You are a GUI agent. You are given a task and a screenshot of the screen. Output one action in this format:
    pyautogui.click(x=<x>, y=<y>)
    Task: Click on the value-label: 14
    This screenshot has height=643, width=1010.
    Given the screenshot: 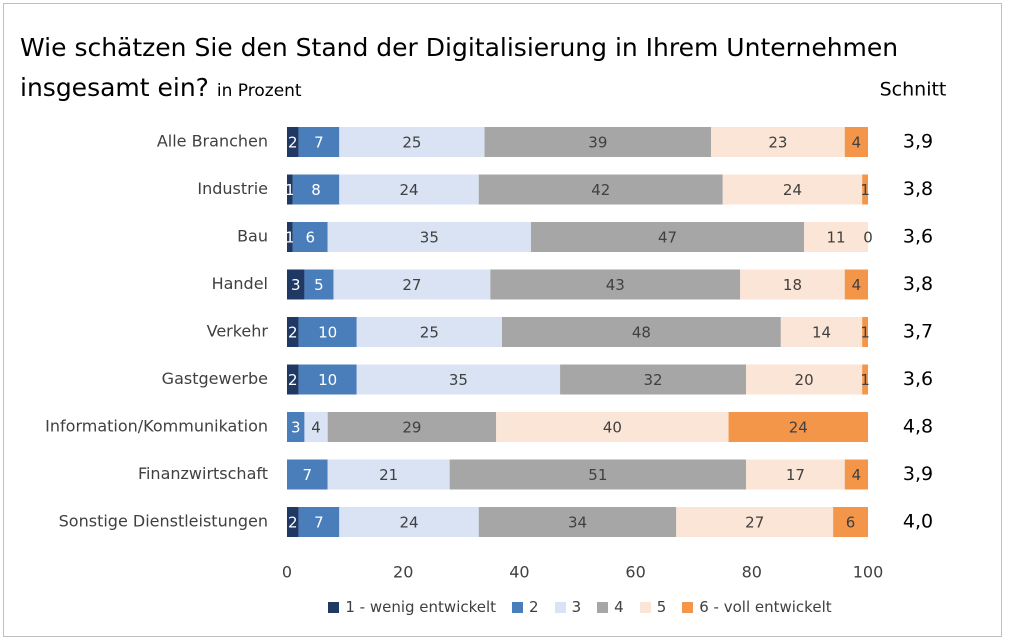 What is the action you would take?
    pyautogui.click(x=821, y=333)
    